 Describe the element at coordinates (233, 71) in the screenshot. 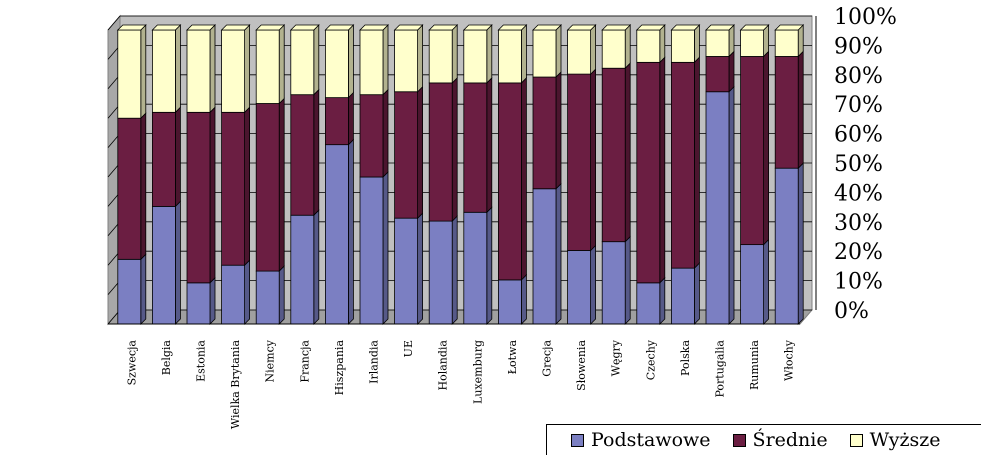

I see `bar-wielka-brytania-wyzsze` at that location.